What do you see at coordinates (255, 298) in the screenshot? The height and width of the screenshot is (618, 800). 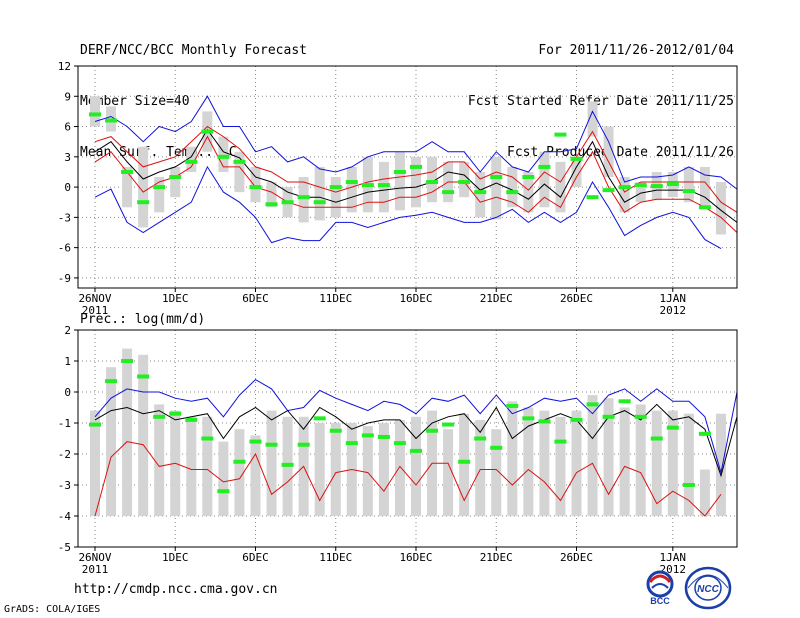 I see `x-tick-label: 6DEC` at bounding box center [255, 298].